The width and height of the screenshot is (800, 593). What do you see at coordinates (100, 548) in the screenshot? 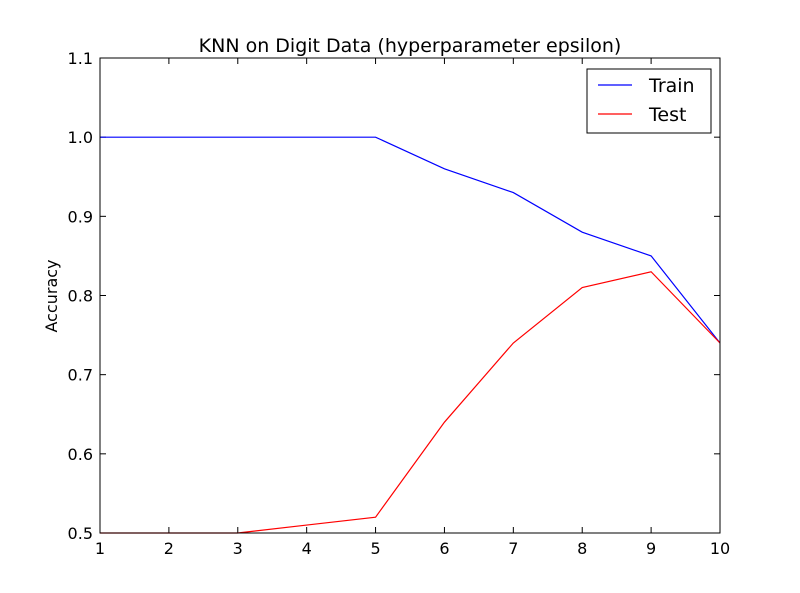
I see `x-tick-label: 1` at bounding box center [100, 548].